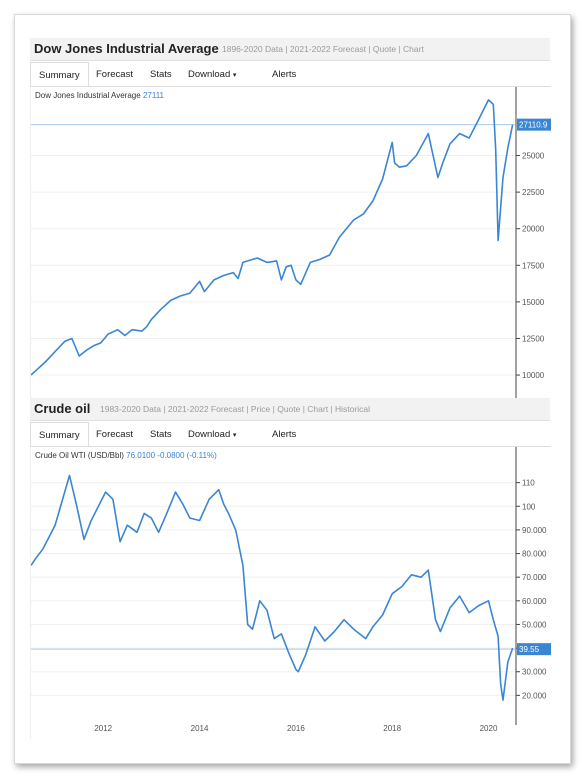 The height and width of the screenshot is (780, 587). Describe the element at coordinates (141, 455) in the screenshot. I see `legend-value: 76.0100` at that location.